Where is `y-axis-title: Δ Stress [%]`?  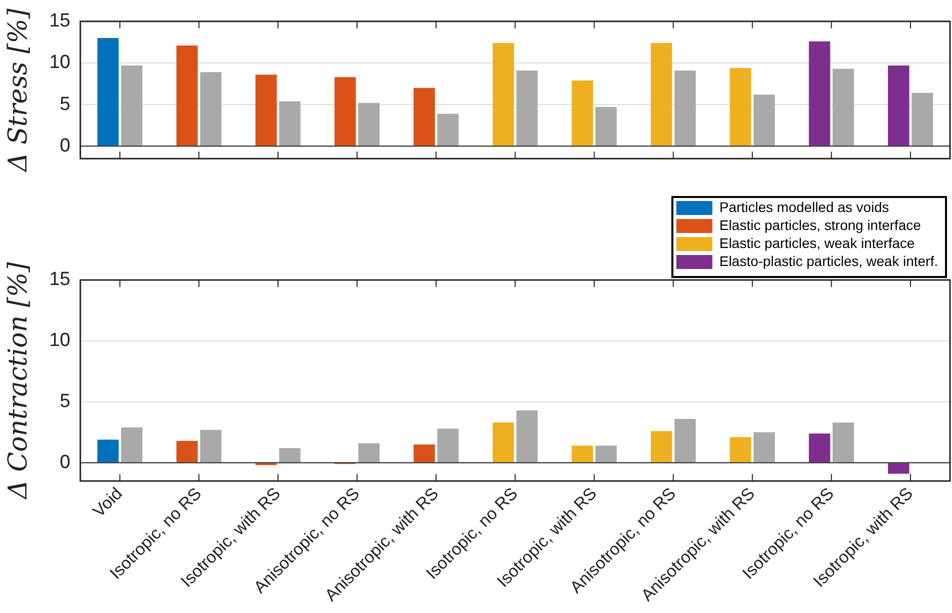 y-axis-title: Δ Stress [%] is located at coordinates (18, 90).